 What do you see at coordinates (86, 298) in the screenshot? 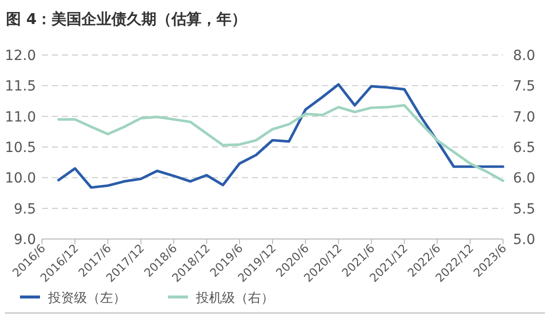
I see `legend-label: 投资级（左）` at bounding box center [86, 298].